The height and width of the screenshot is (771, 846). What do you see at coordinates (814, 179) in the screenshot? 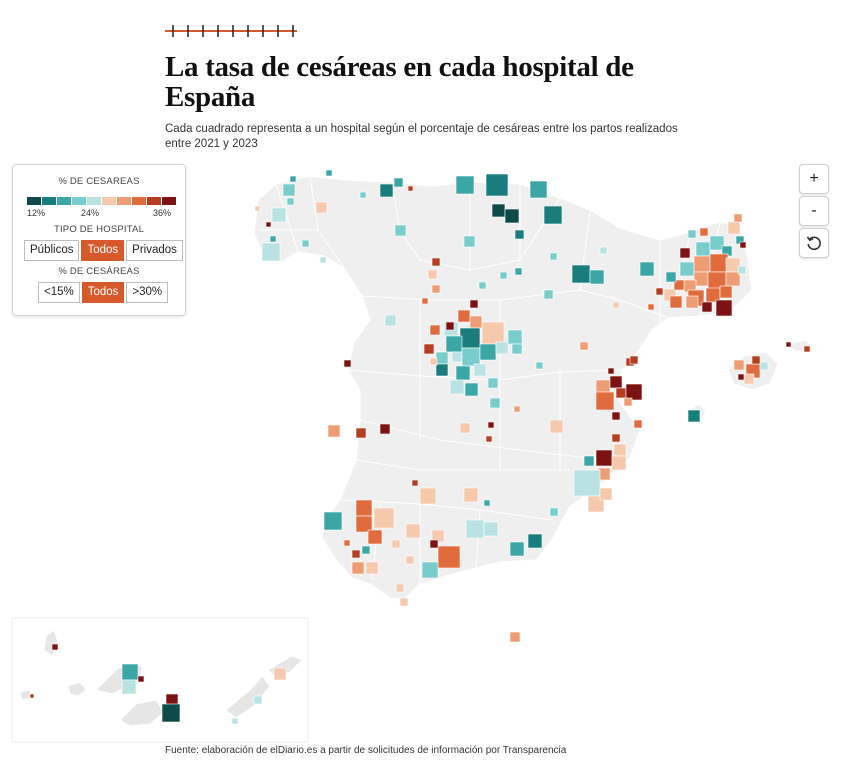
I see `zoom-in-button: +` at bounding box center [814, 179].